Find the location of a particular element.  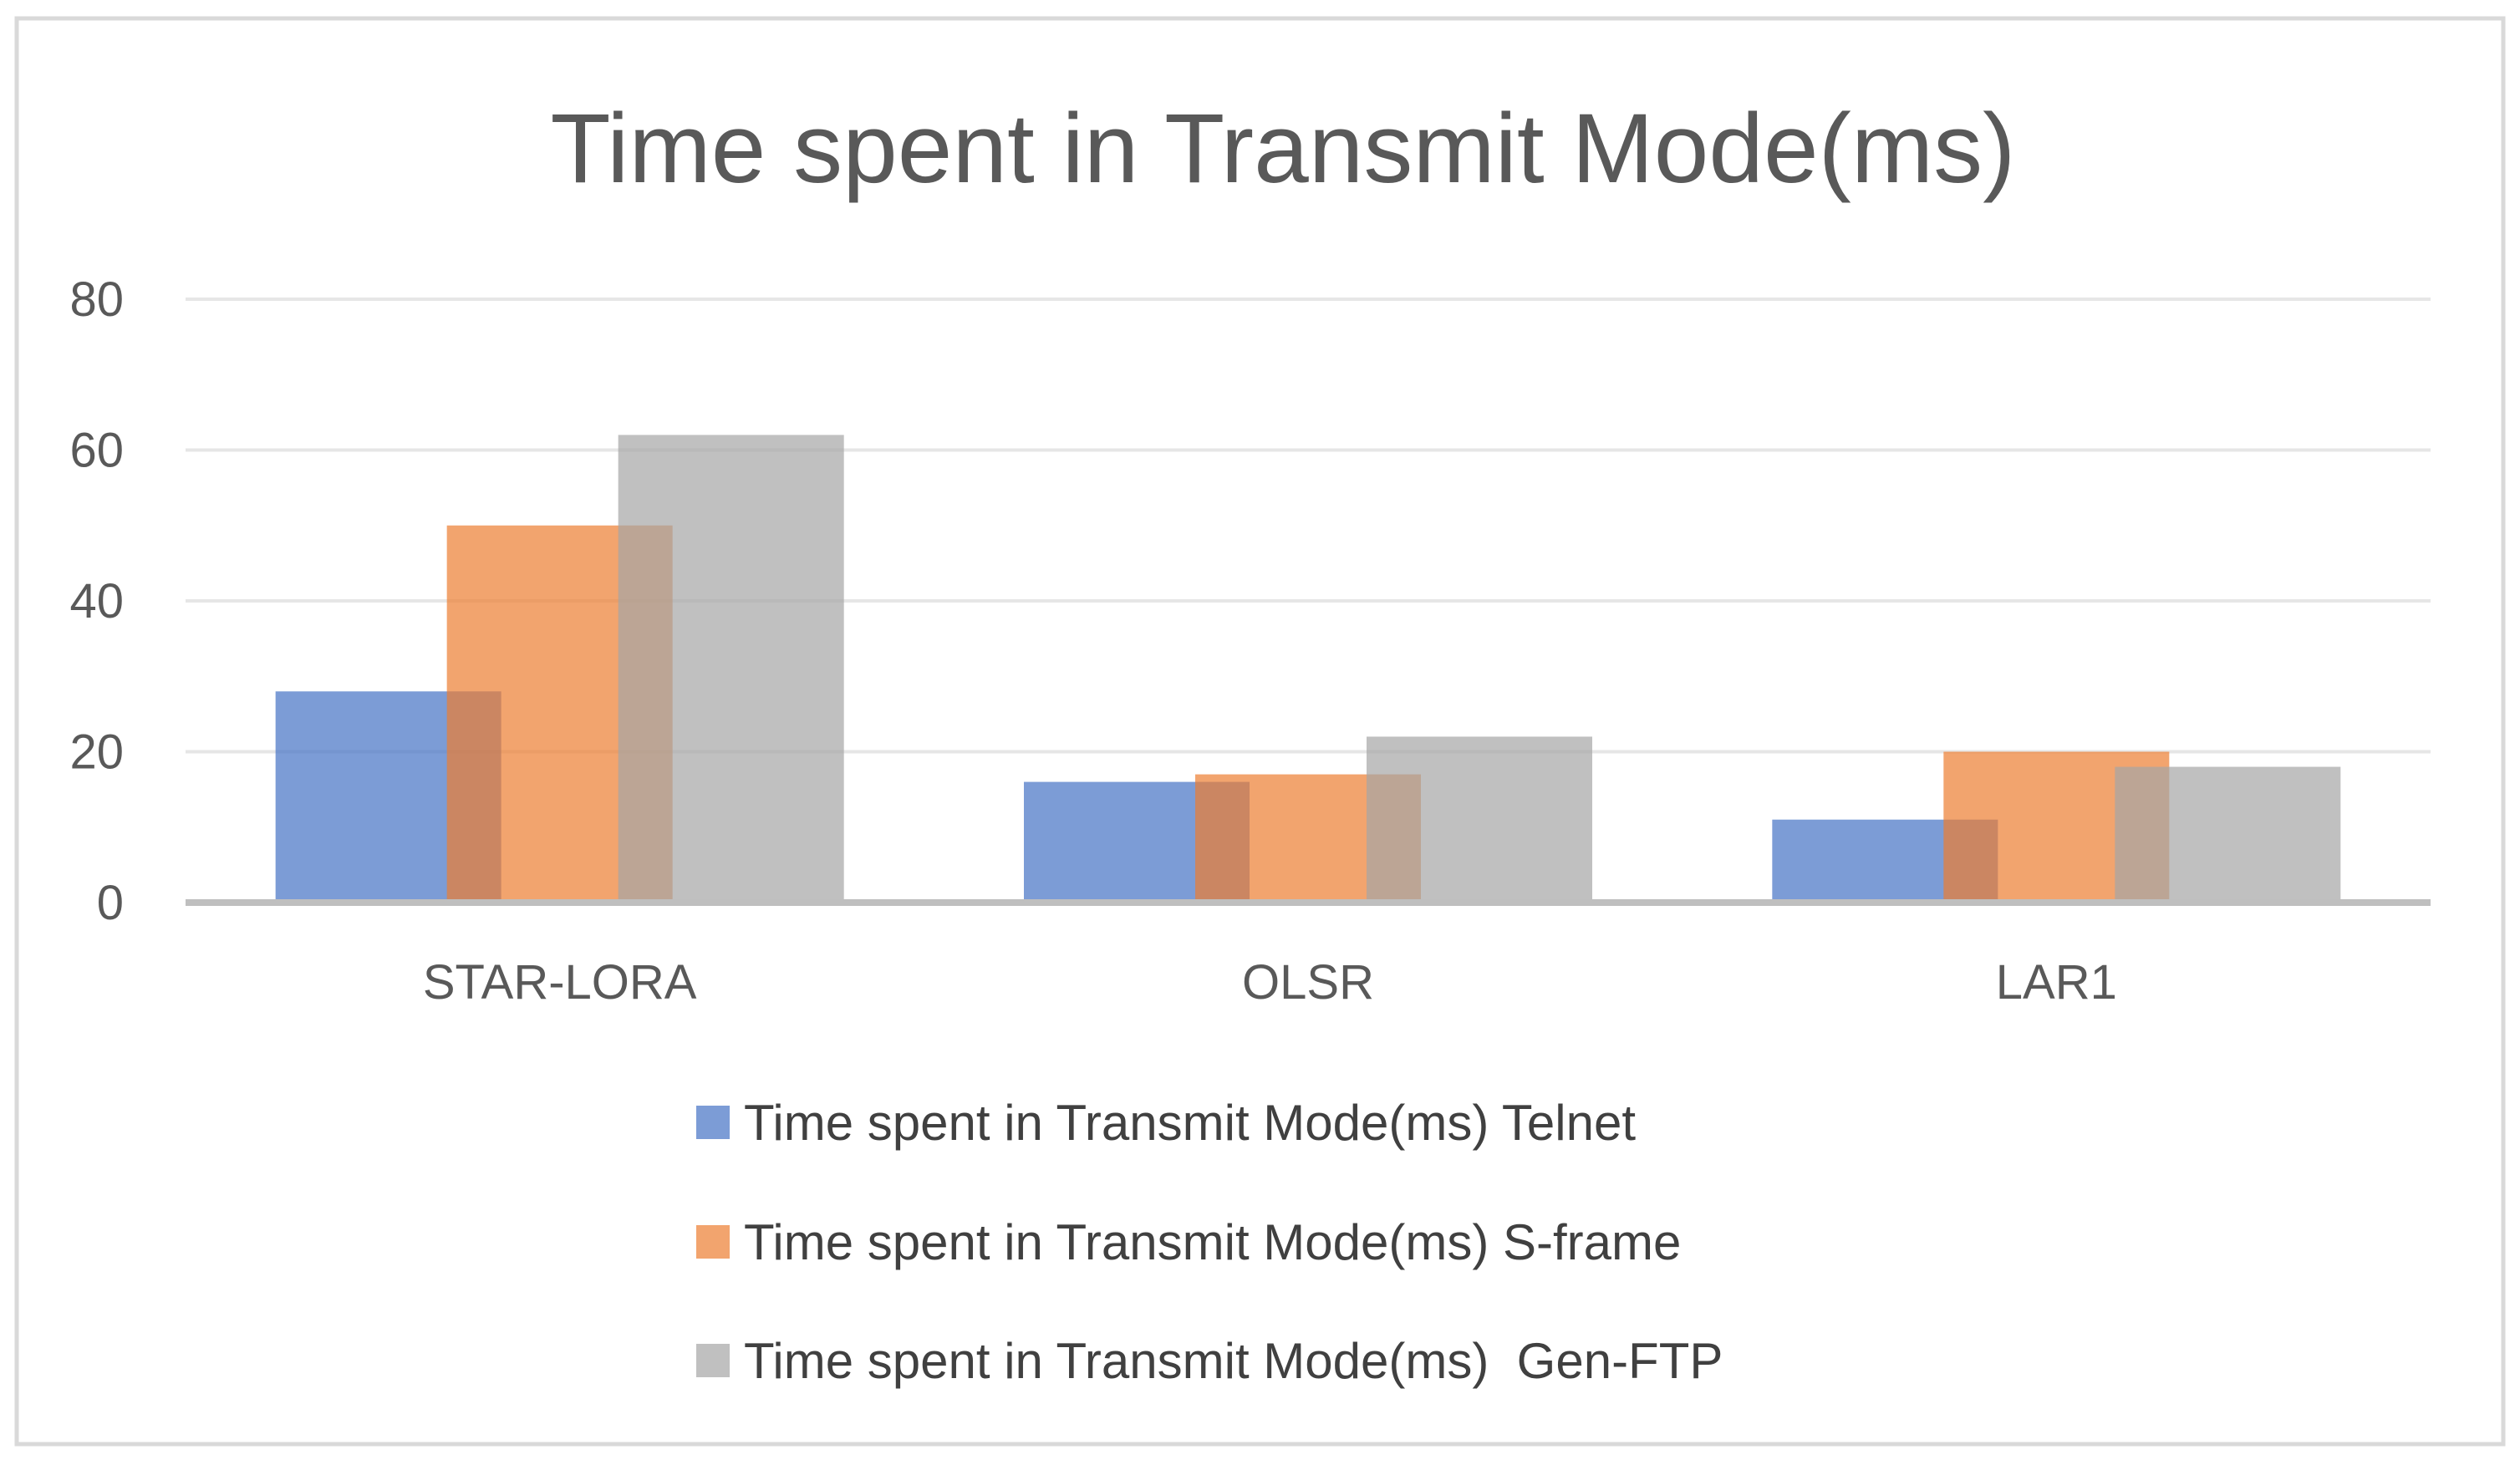

legend-label: Time spent in Transmit Mode(ms) S-frame is located at coordinates (1212, 1242).